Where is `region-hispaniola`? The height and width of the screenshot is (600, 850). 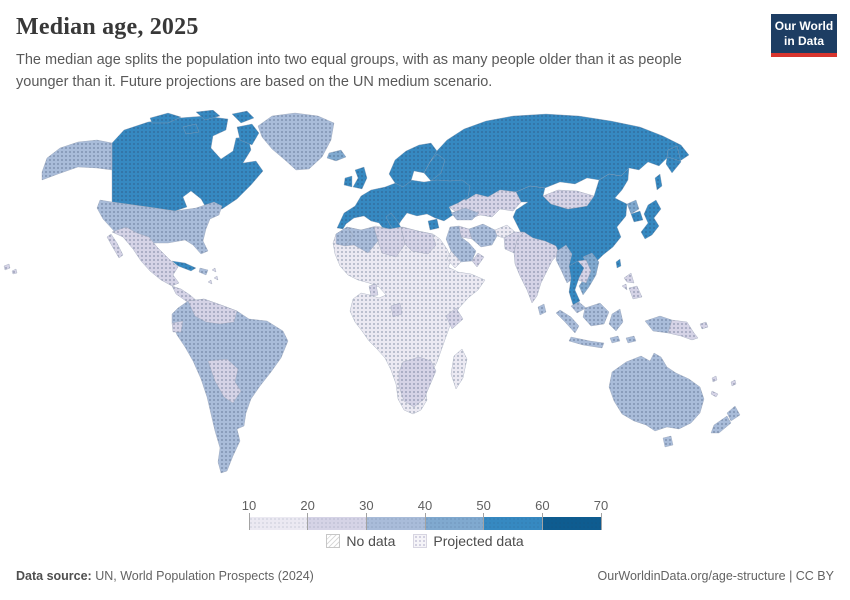 region-hispaniola is located at coordinates (203, 271).